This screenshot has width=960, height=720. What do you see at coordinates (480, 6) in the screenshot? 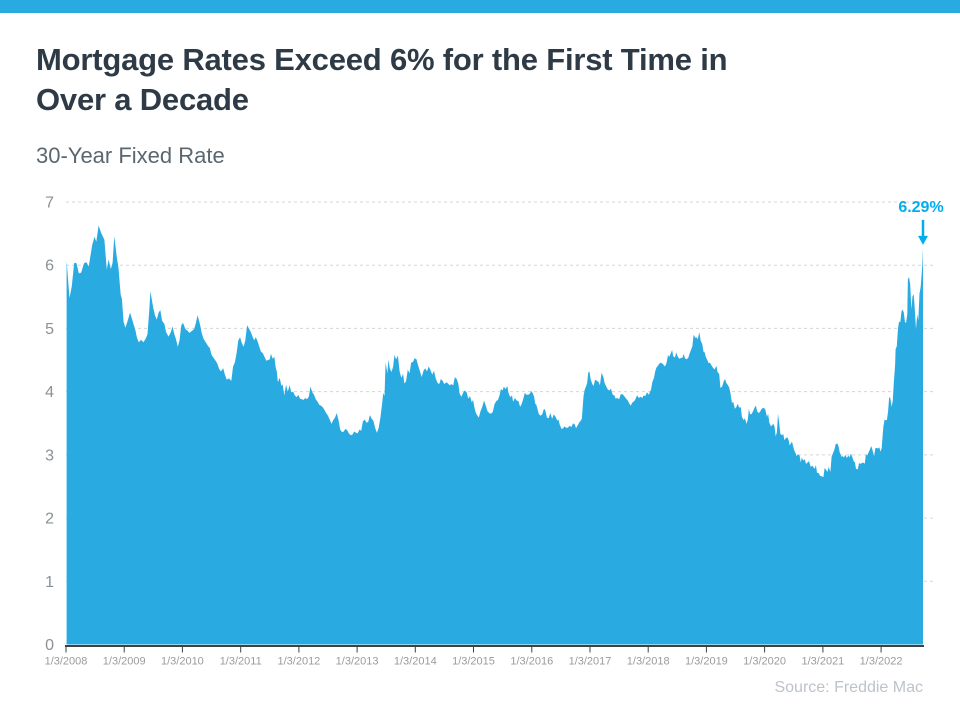
I see `top-accent-bar` at bounding box center [480, 6].